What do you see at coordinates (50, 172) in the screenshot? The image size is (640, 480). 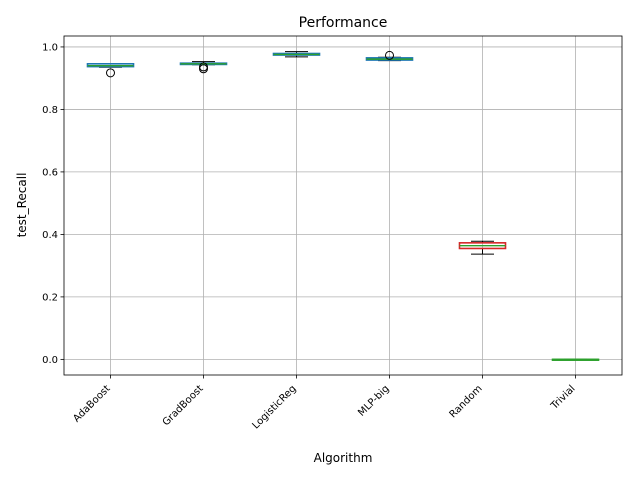 I see `y-tick-label: 0.6` at bounding box center [50, 172].